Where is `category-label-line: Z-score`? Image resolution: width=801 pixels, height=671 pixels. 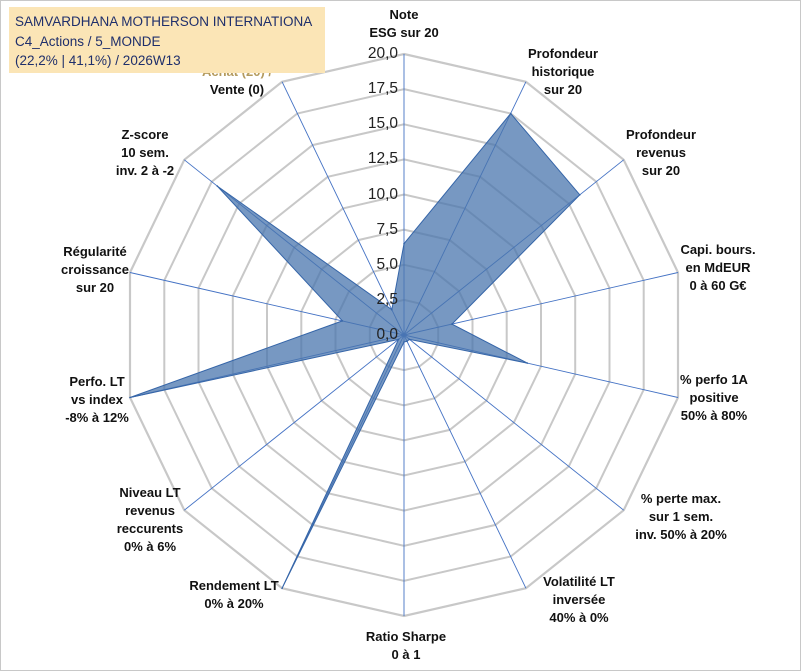
category-label-line: Z-score is located at coordinates (145, 134).